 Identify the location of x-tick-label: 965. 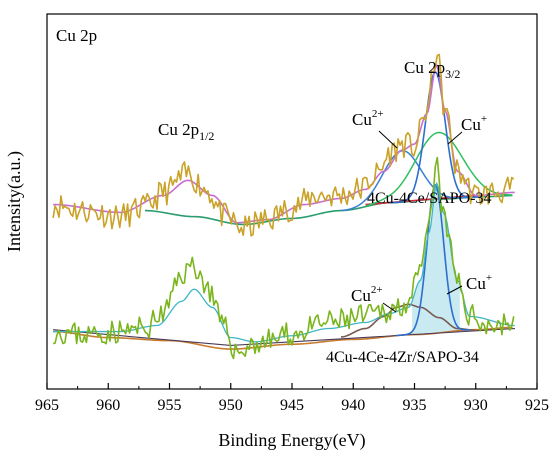
(47, 405).